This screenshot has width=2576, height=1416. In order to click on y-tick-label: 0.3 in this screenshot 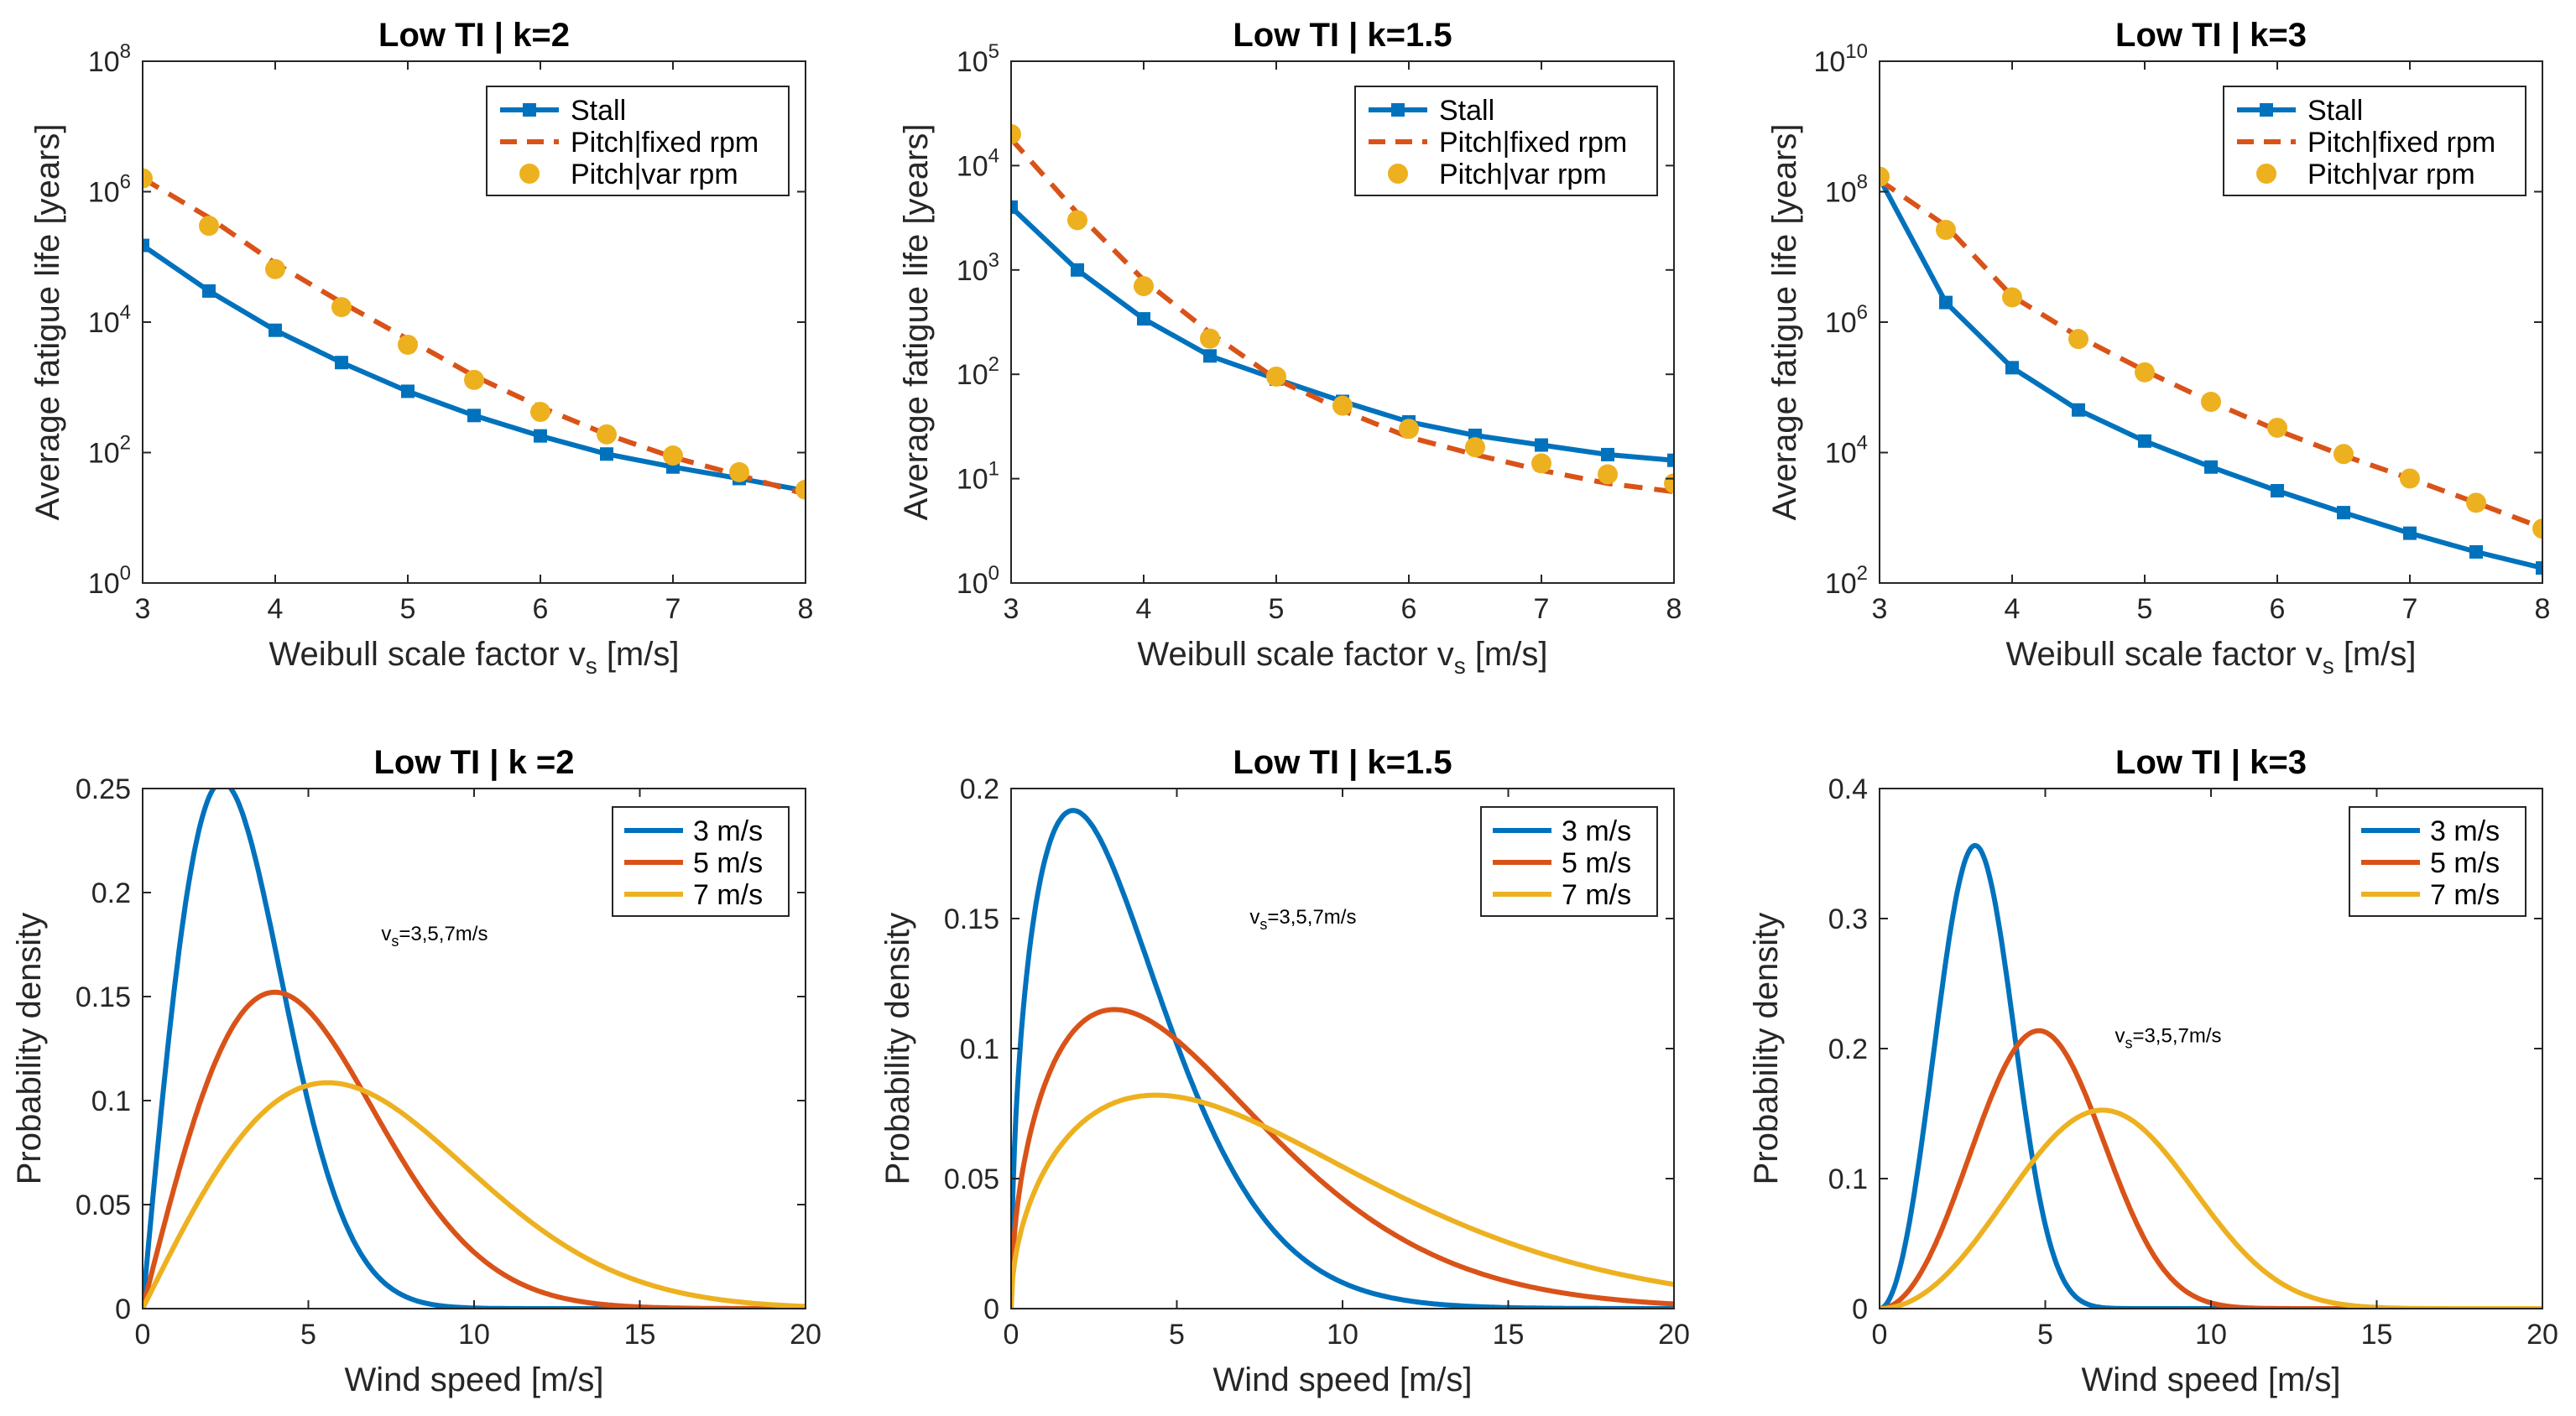, I will do `click(1848, 919)`.